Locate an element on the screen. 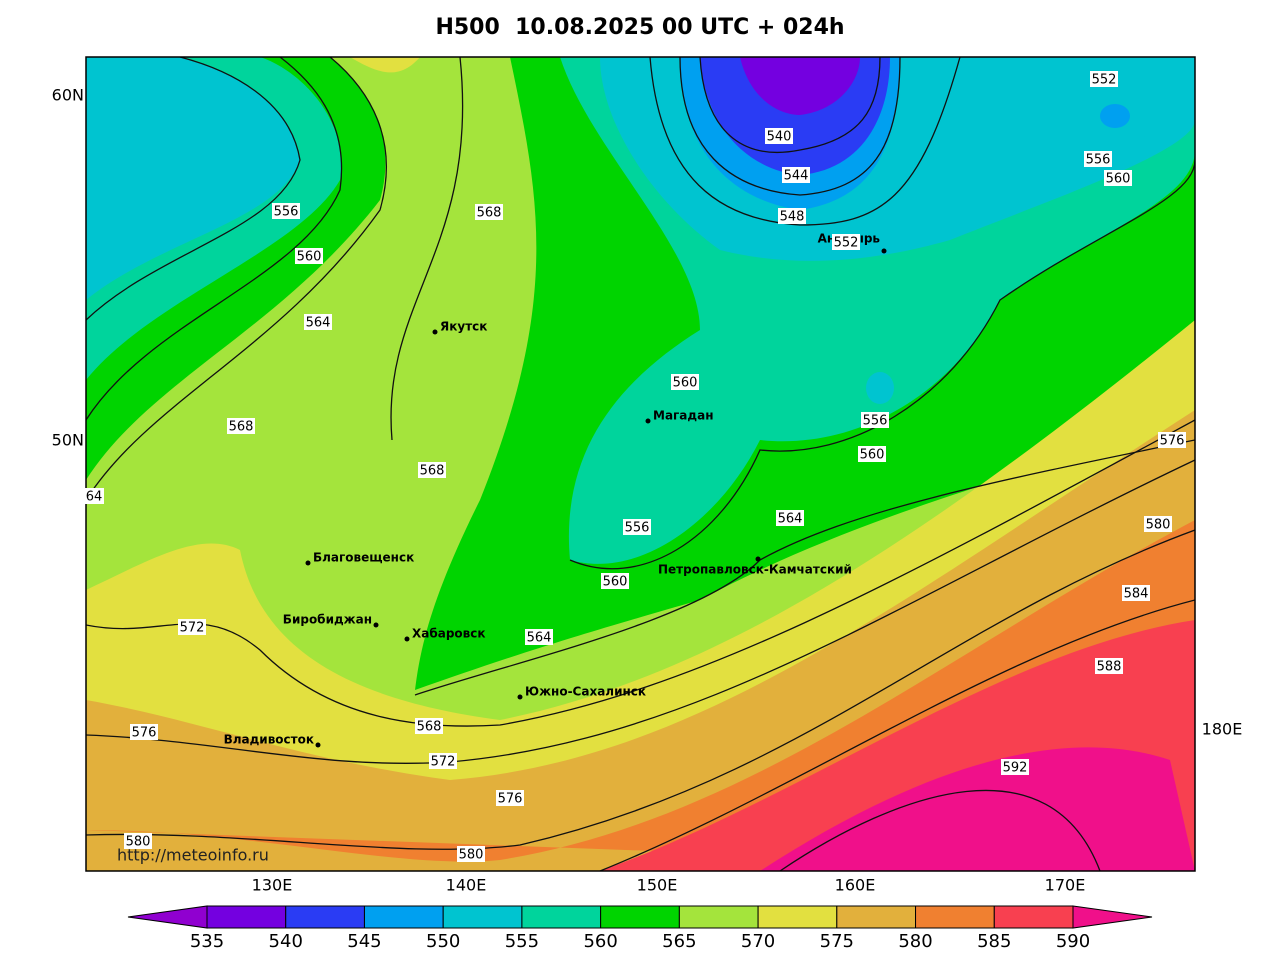 This screenshot has width=1281, height=963. colorbar-label: 580 is located at coordinates (915, 941).